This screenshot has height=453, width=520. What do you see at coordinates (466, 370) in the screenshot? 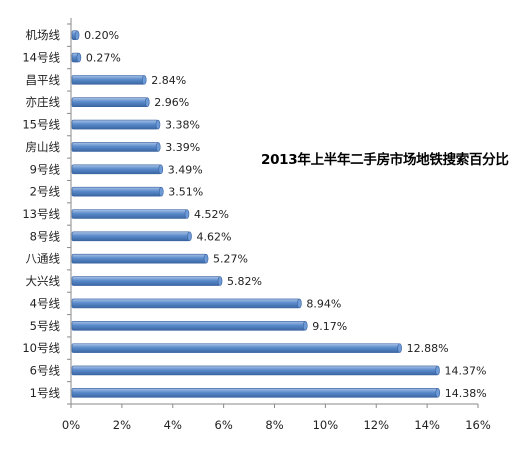
I see `data-label: 14.37%` at bounding box center [466, 370].